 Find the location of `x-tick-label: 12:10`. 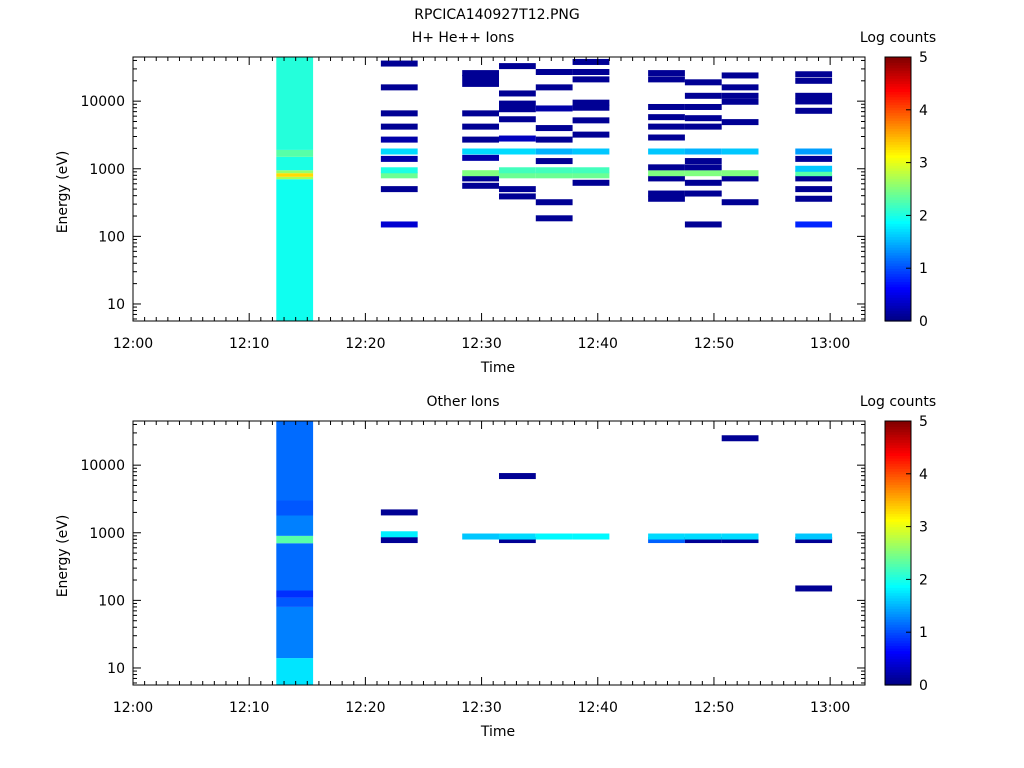

x-tick-label: 12:10 is located at coordinates (249, 708).